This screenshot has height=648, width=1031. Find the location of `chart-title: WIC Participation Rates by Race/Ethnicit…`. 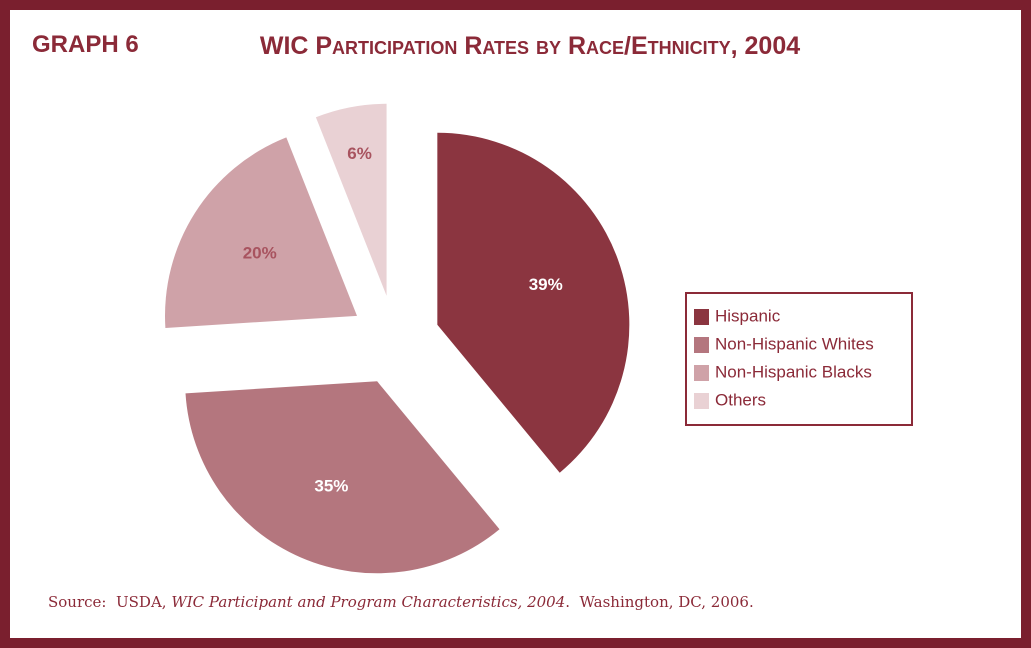

chart-title: WIC Participation Rates by Race/Ethnicit… is located at coordinates (530, 46).